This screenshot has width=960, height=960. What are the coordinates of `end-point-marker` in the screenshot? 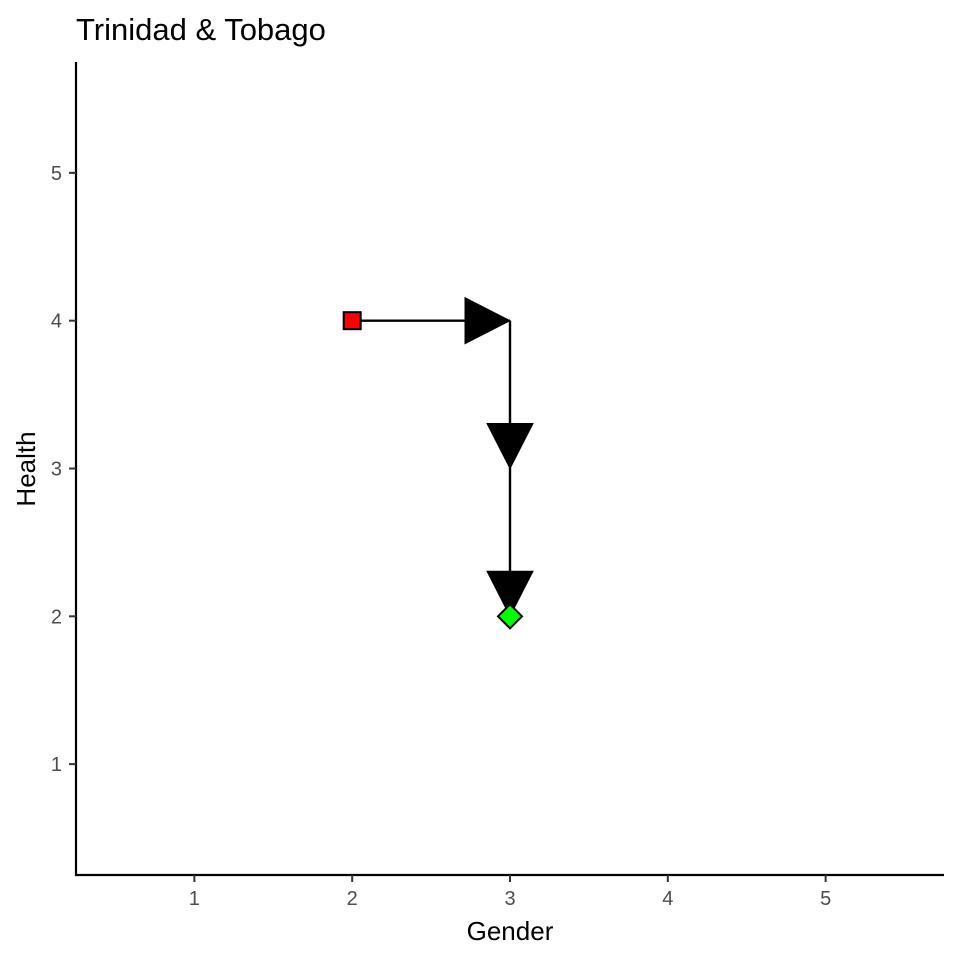 It's located at (510, 616).